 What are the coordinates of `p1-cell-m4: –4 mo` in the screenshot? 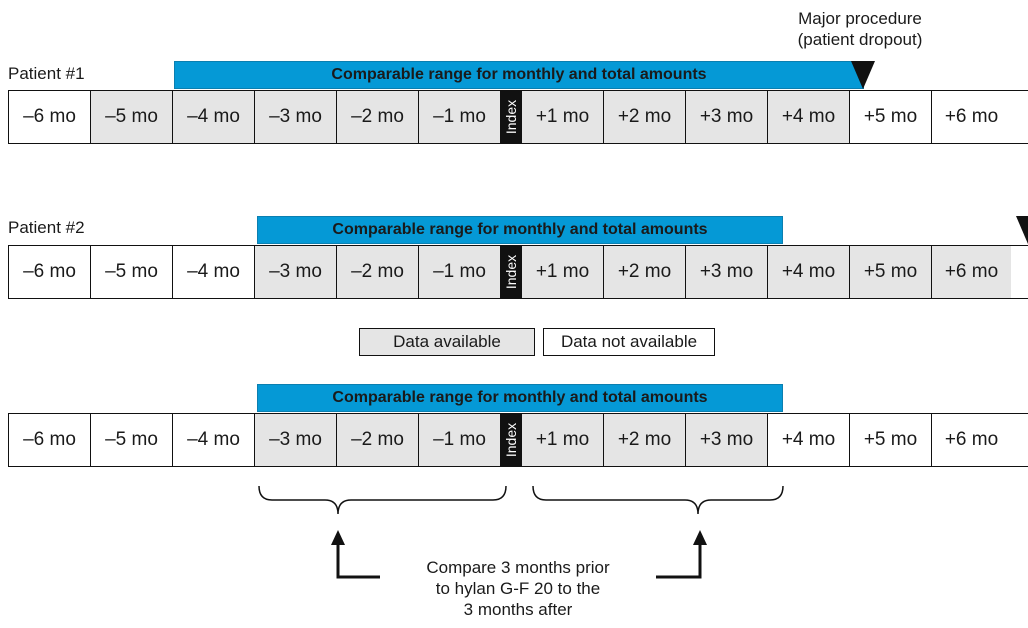 It's located at (214, 117).